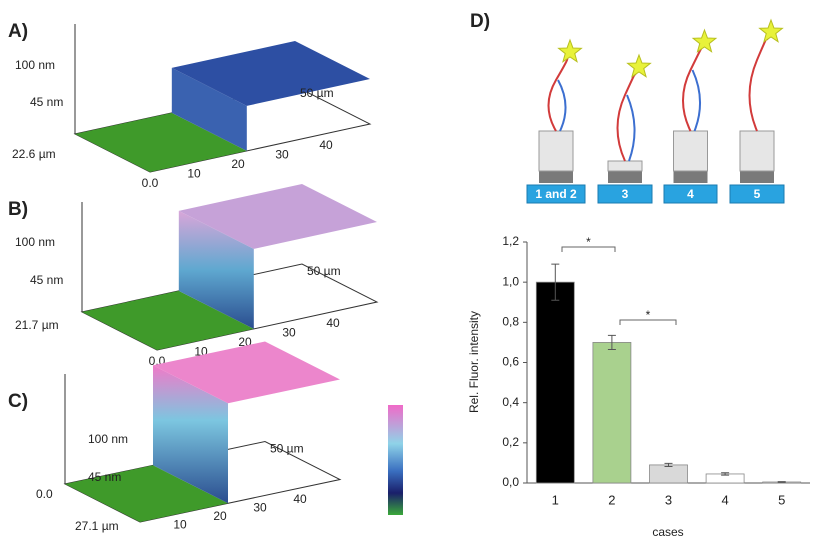 Image resolution: width=814 pixels, height=542 pixels. Describe the element at coordinates (510, 362) in the screenshot. I see `y-tick-label: 0,6` at that location.